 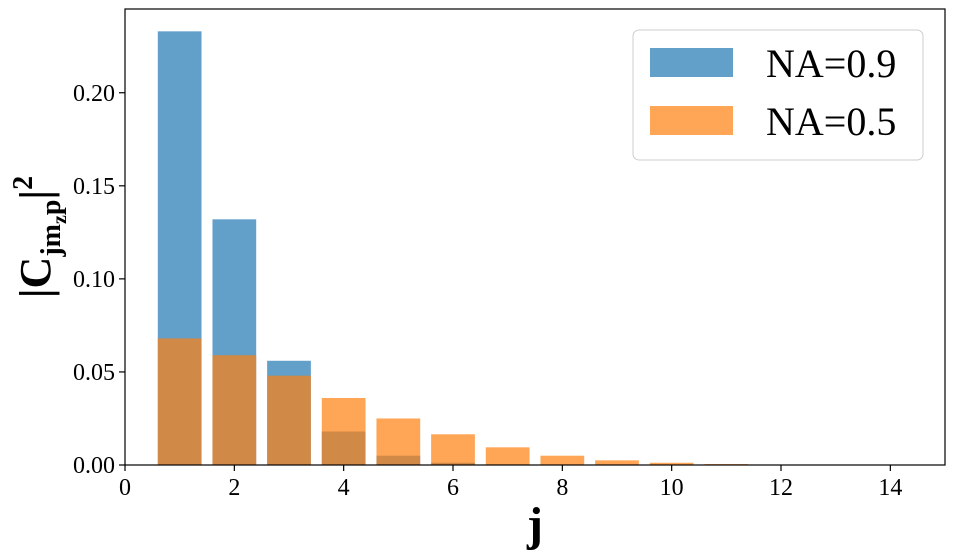 What do you see at coordinates (831, 121) in the screenshot?
I see `legend-label-1: NA=0.5` at bounding box center [831, 121].